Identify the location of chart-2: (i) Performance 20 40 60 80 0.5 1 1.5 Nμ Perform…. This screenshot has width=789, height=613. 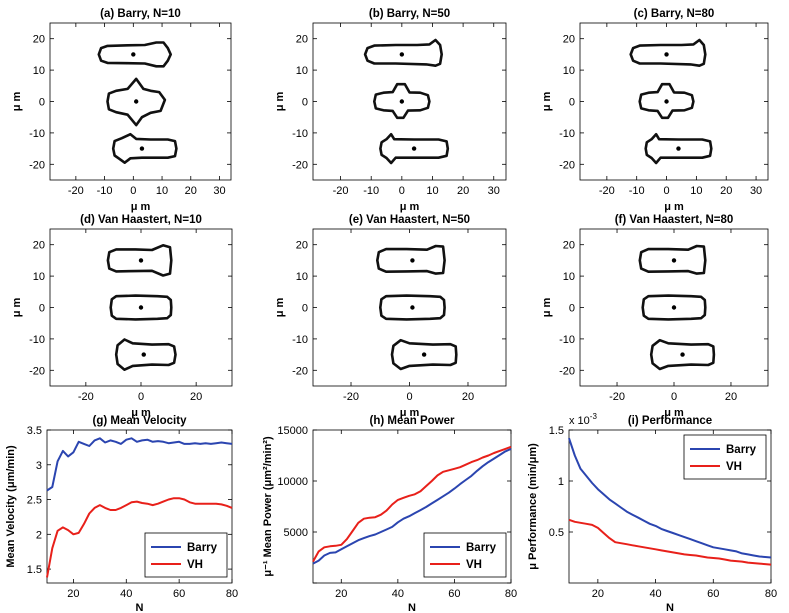
(652, 512).